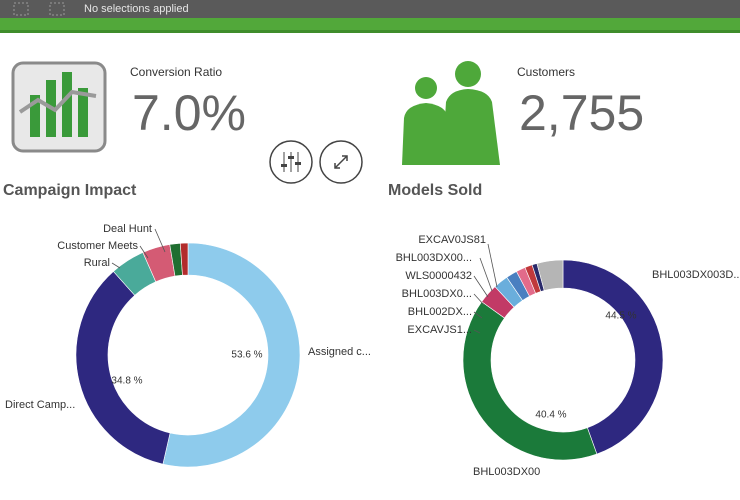 The width and height of the screenshot is (740, 500). What do you see at coordinates (506, 472) in the screenshot?
I see `slice-label: BHL003DX00` at bounding box center [506, 472].